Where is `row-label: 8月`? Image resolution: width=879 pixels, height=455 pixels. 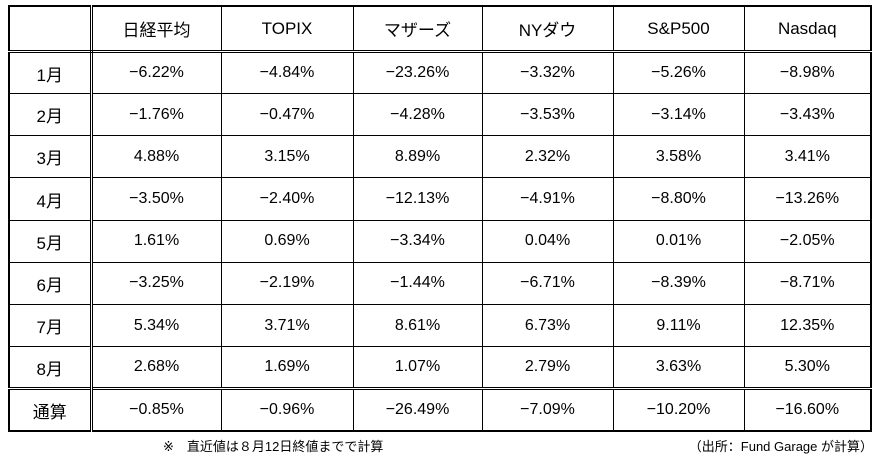
row-label: 8月 is located at coordinates (50, 368).